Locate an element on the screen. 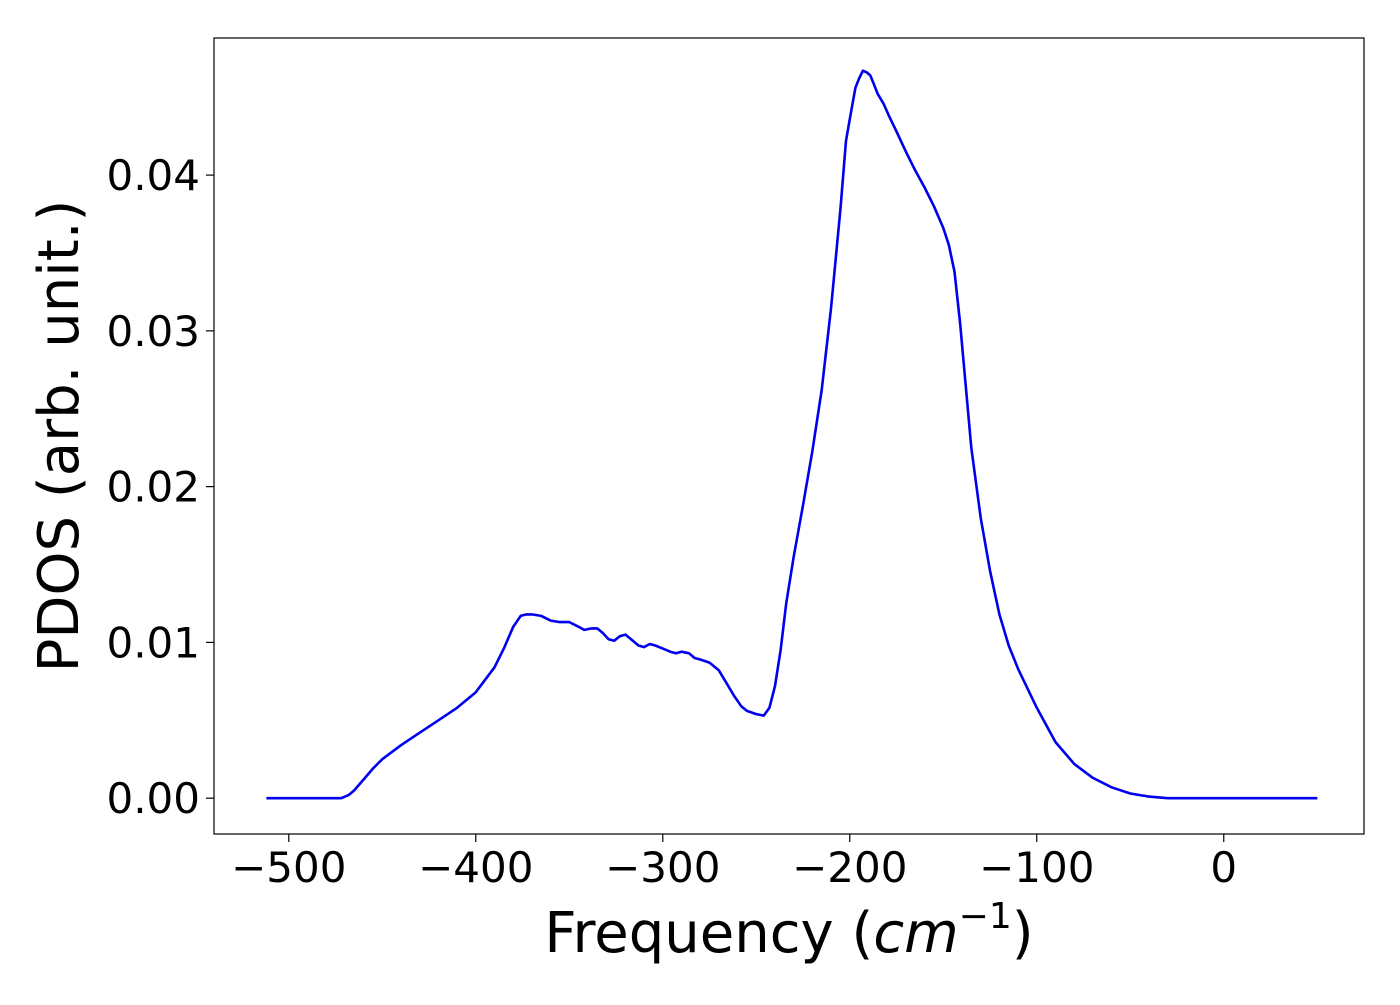 The image size is (1400, 1005). x-tick-label: 0 is located at coordinates (1223, 867).